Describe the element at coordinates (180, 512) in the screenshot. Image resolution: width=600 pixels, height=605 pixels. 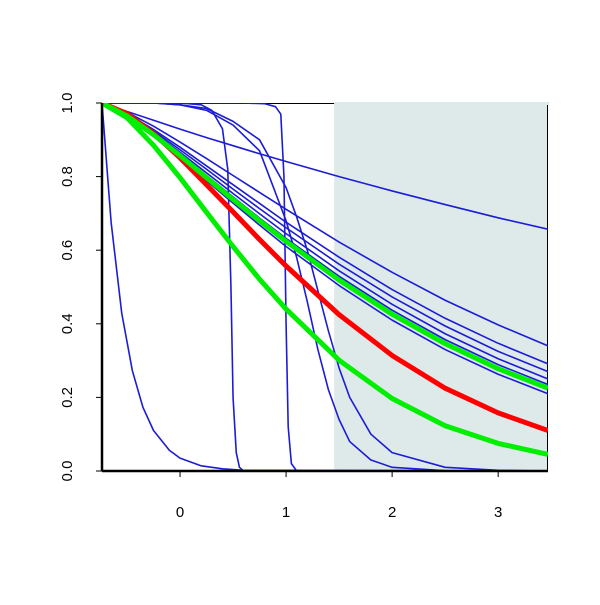
I see `x-tick-label: 0` at that location.